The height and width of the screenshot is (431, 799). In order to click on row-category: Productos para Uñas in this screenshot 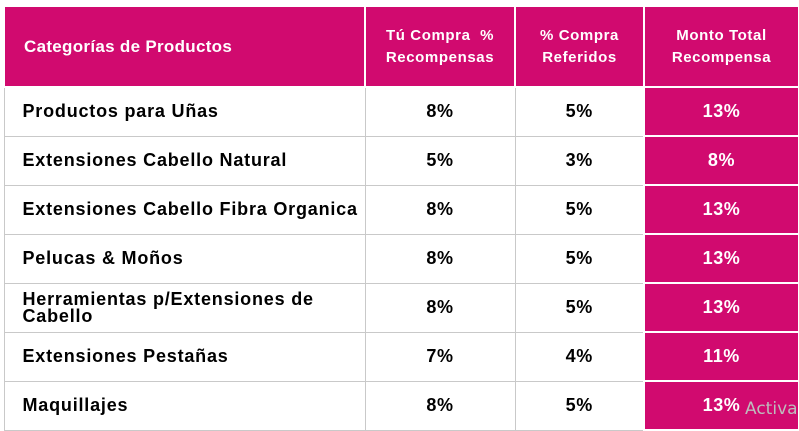, I will do `click(184, 111)`.